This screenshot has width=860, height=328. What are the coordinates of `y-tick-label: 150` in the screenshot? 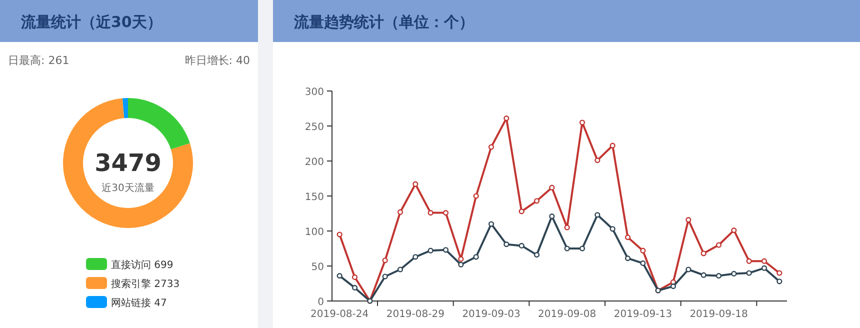 It's located at (314, 197).